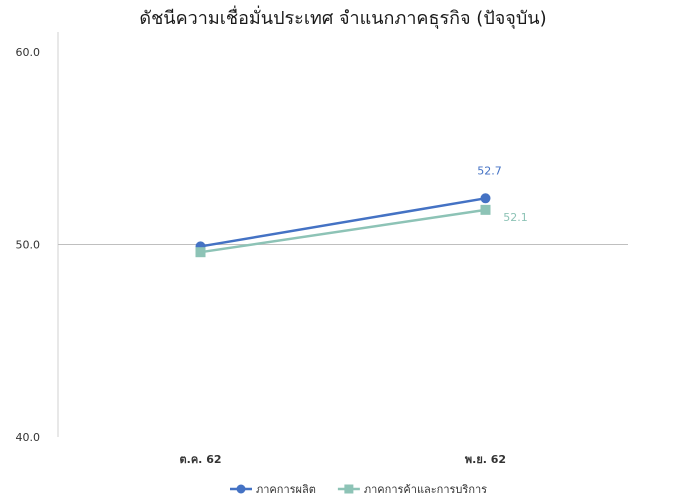 This screenshot has width=686, height=499. I want to click on y-tick-label: 60.0, so click(28, 52).